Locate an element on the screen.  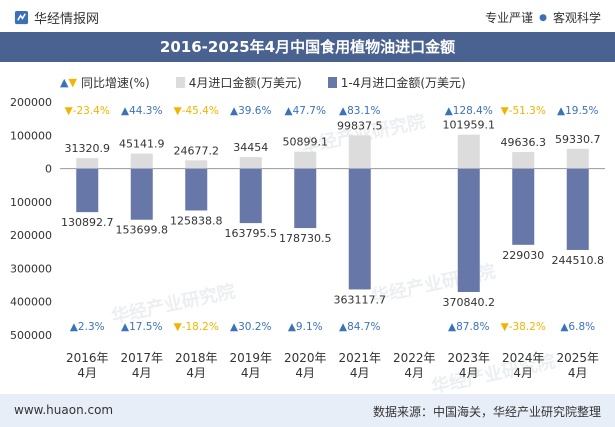
x-tick-label: 2023年 4月 is located at coordinates (468, 365).